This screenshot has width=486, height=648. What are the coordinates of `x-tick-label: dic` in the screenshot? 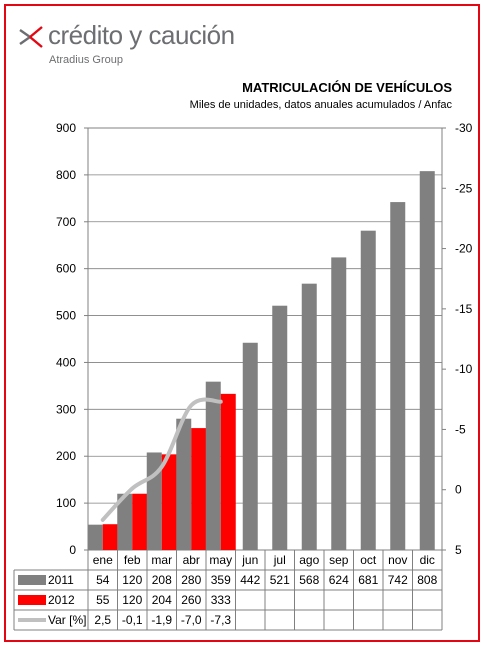 It's located at (427, 560).